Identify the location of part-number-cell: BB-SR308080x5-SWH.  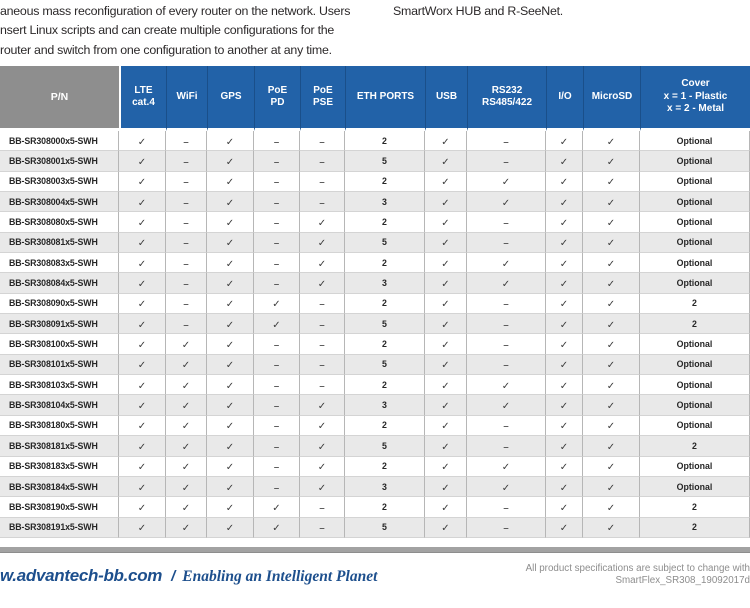
(59, 222).